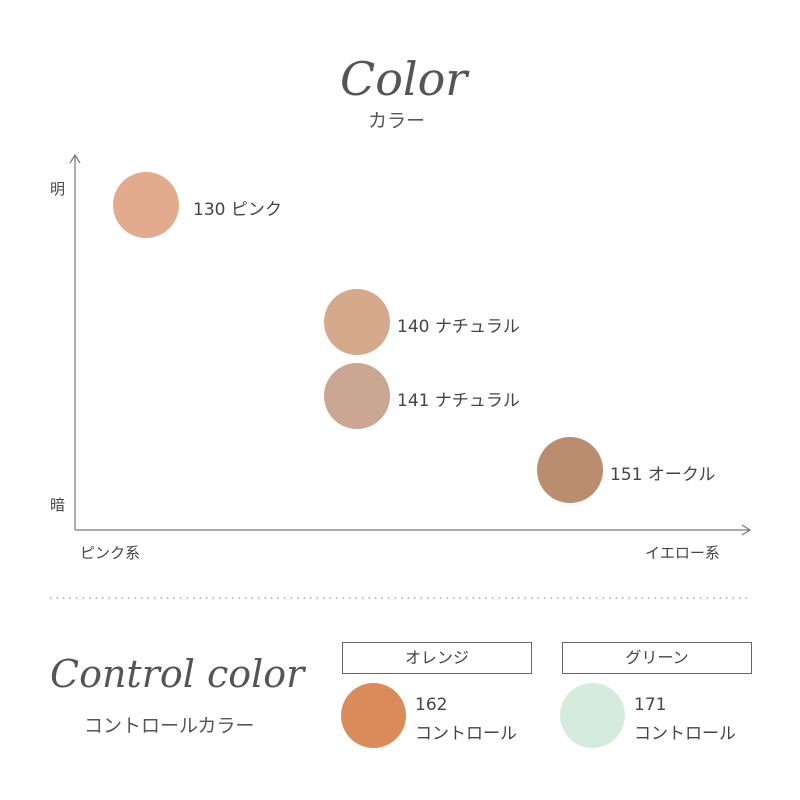 This screenshot has width=800, height=800. I want to click on y-top-label: 明, so click(58, 189).